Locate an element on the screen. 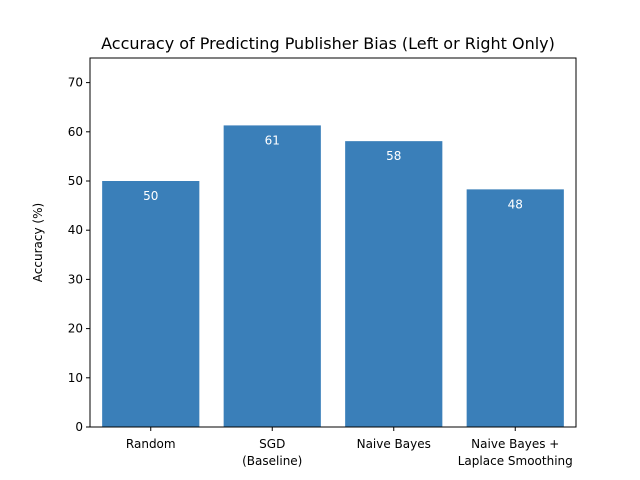 This screenshot has height=480, width=640. x-tick-label: Naive Bayes + is located at coordinates (515, 444).